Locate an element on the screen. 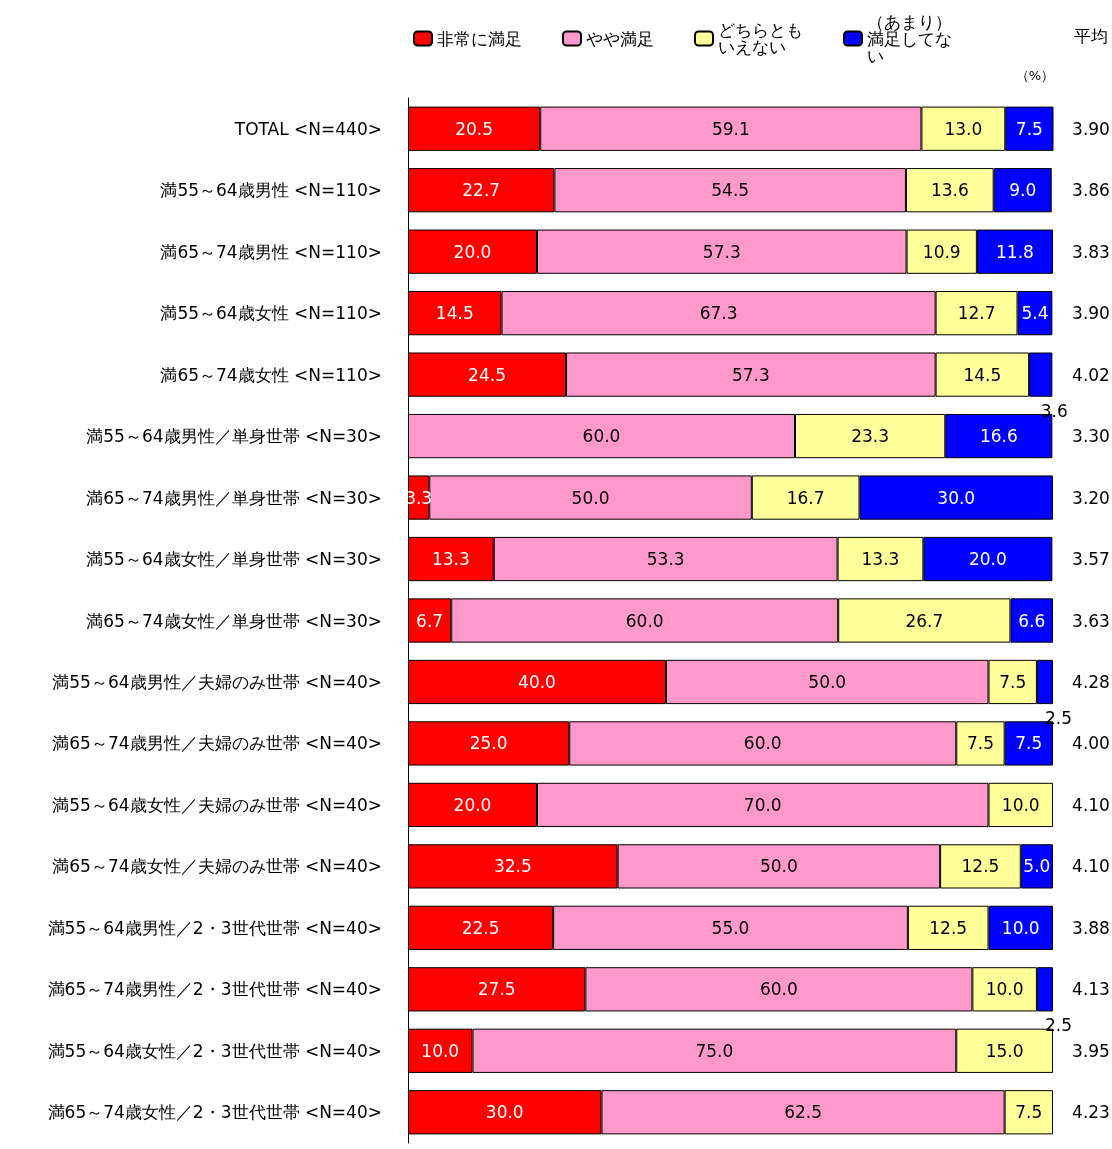  data-label: 54.5 is located at coordinates (730, 190).